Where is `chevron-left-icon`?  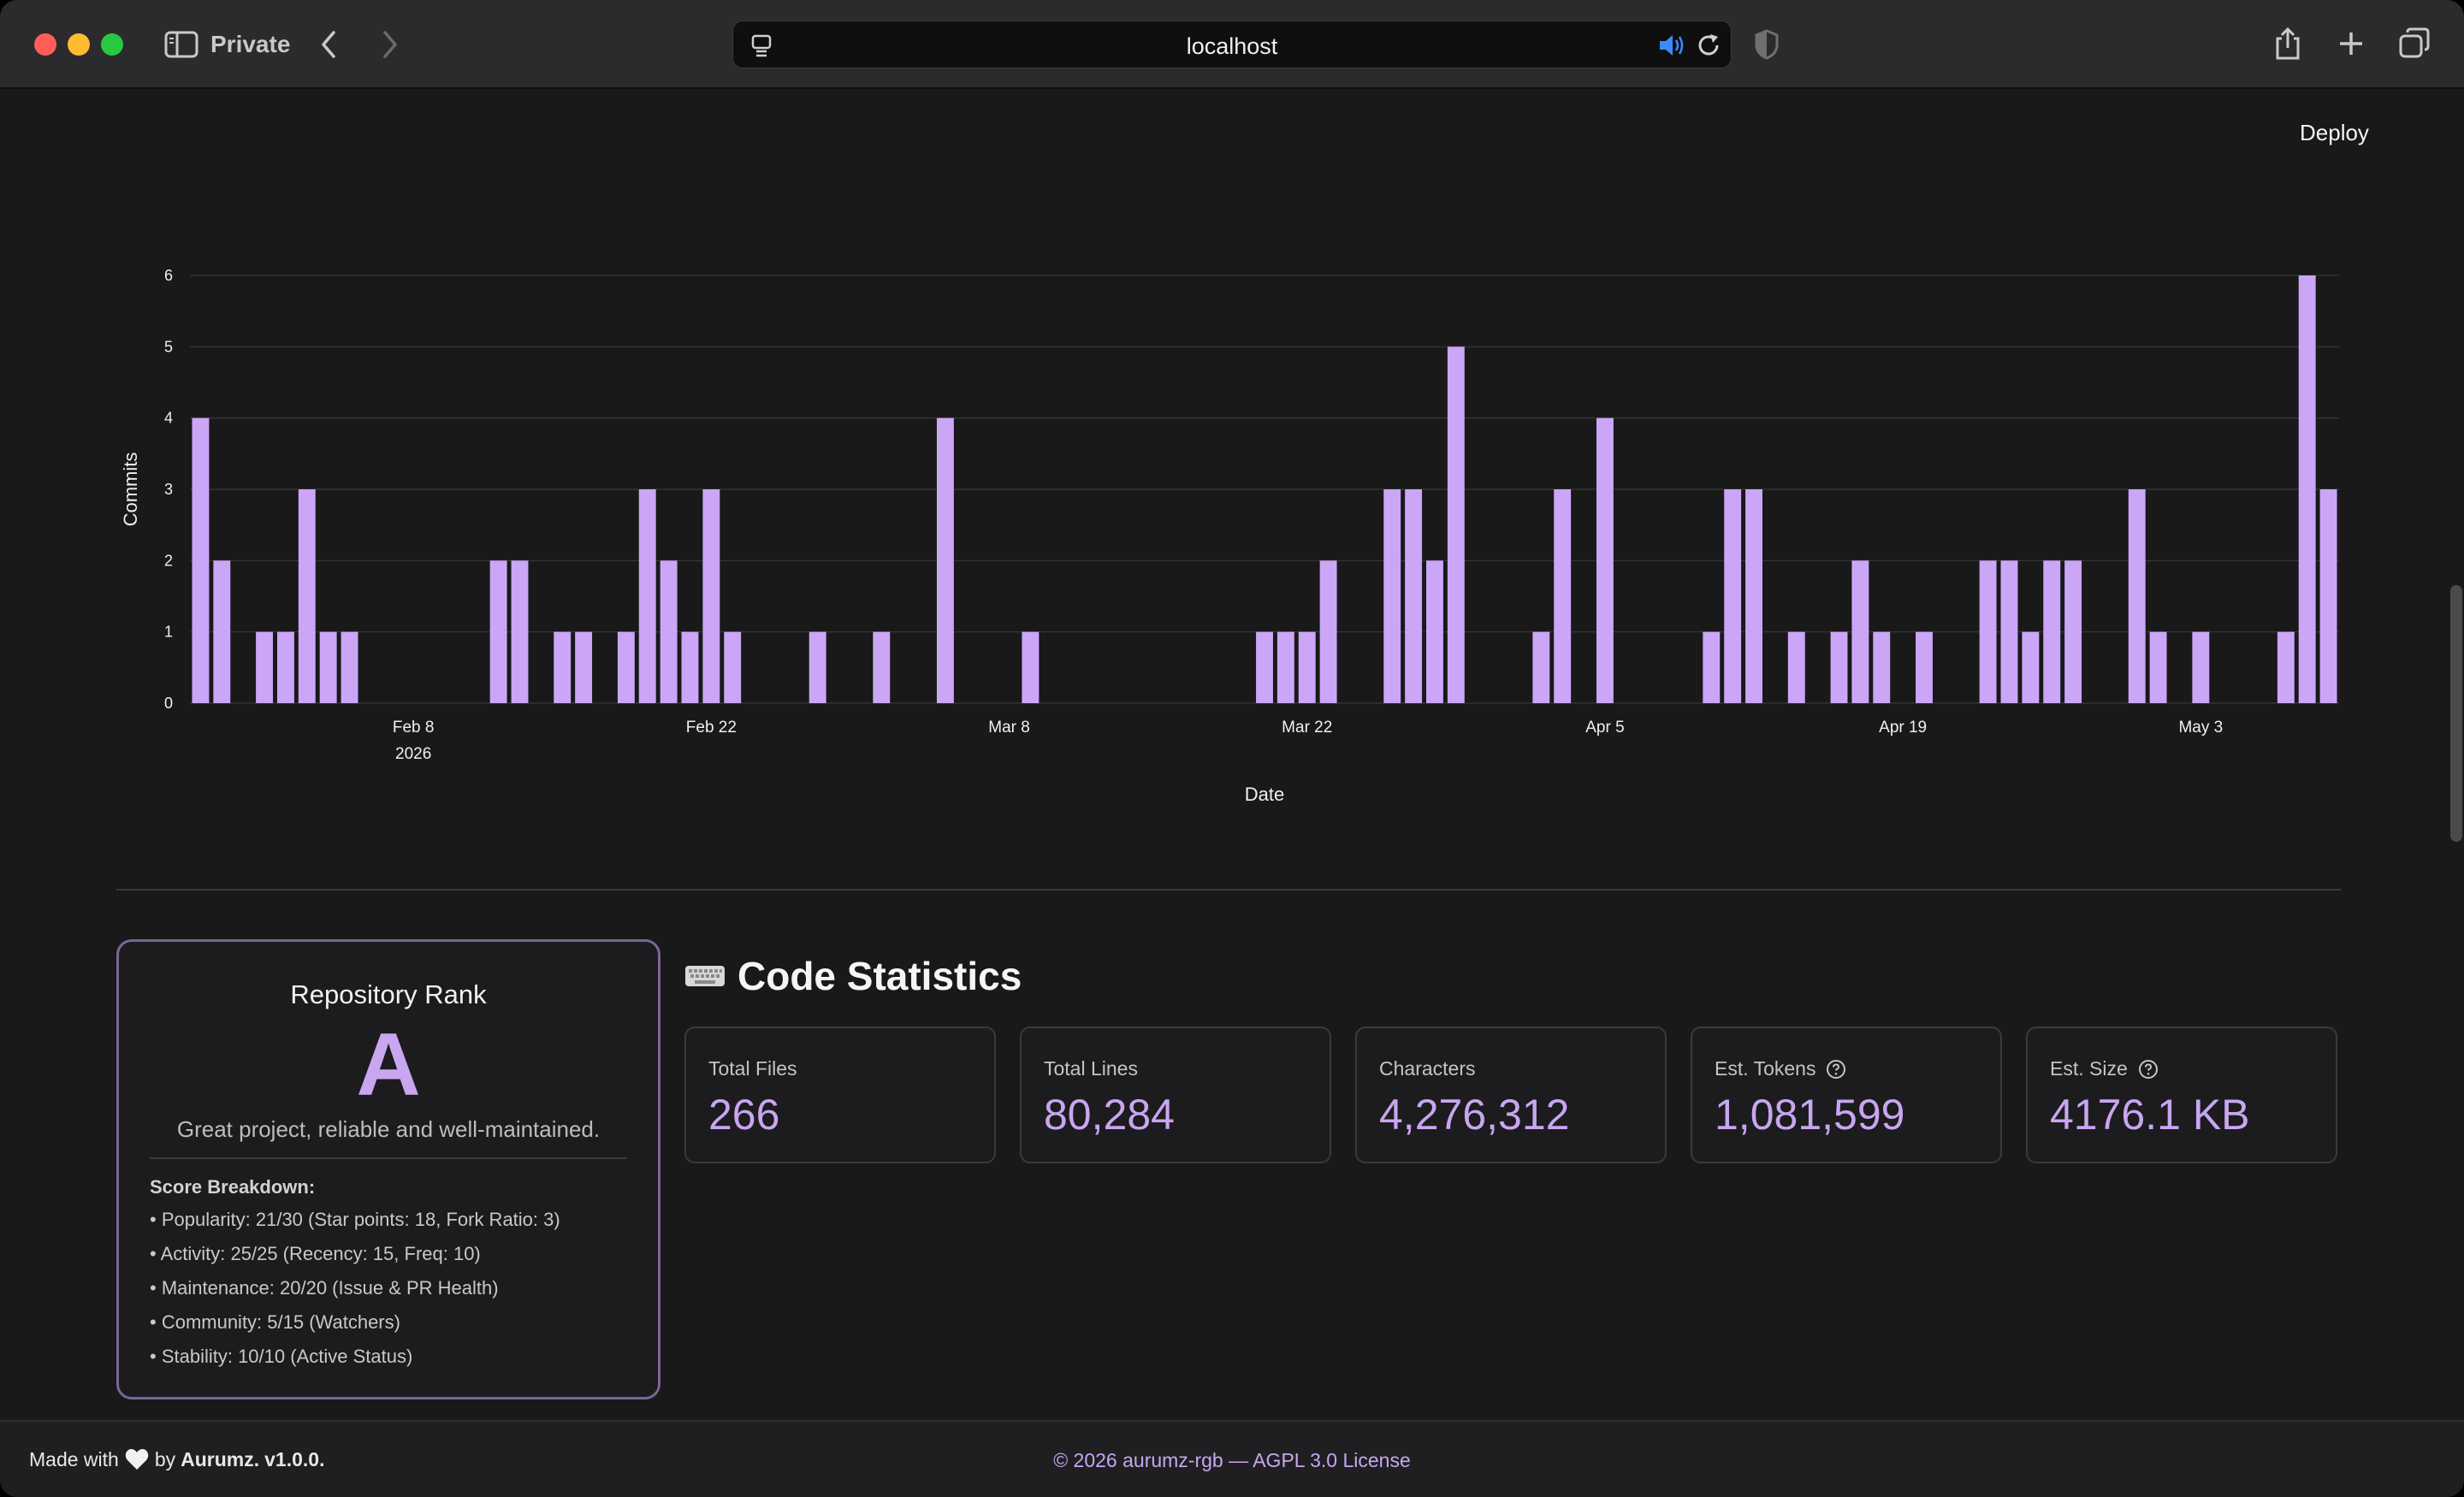
chevron-left-icon is located at coordinates (328, 44).